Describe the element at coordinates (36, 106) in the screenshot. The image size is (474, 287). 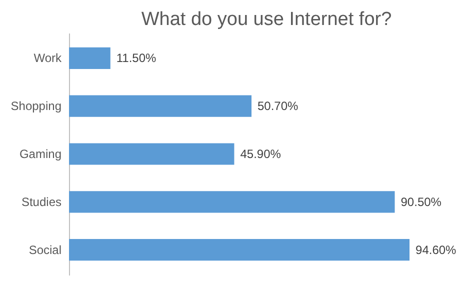
I see `y-tick-label: Shopping` at that location.